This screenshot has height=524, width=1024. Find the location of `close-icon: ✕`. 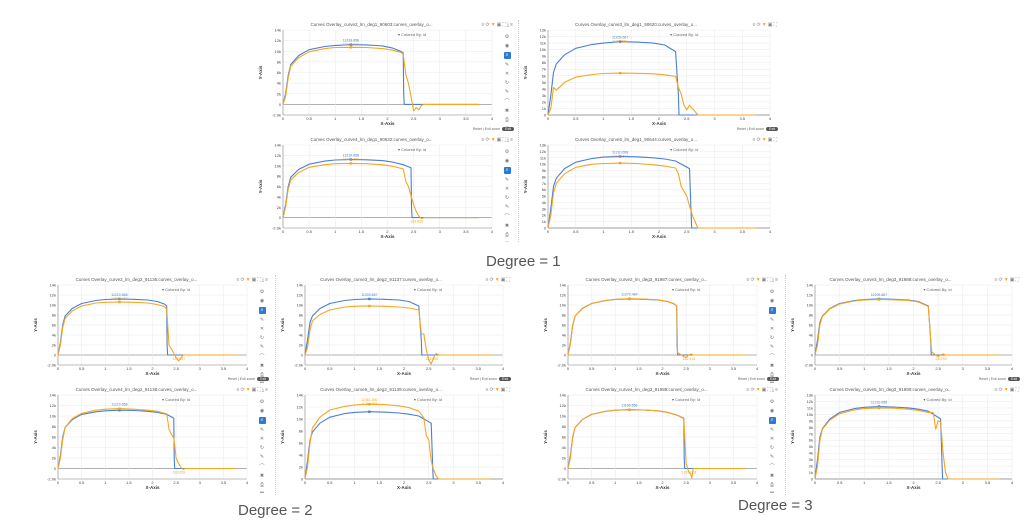

close-icon: ✕ is located at coordinates (772, 329).